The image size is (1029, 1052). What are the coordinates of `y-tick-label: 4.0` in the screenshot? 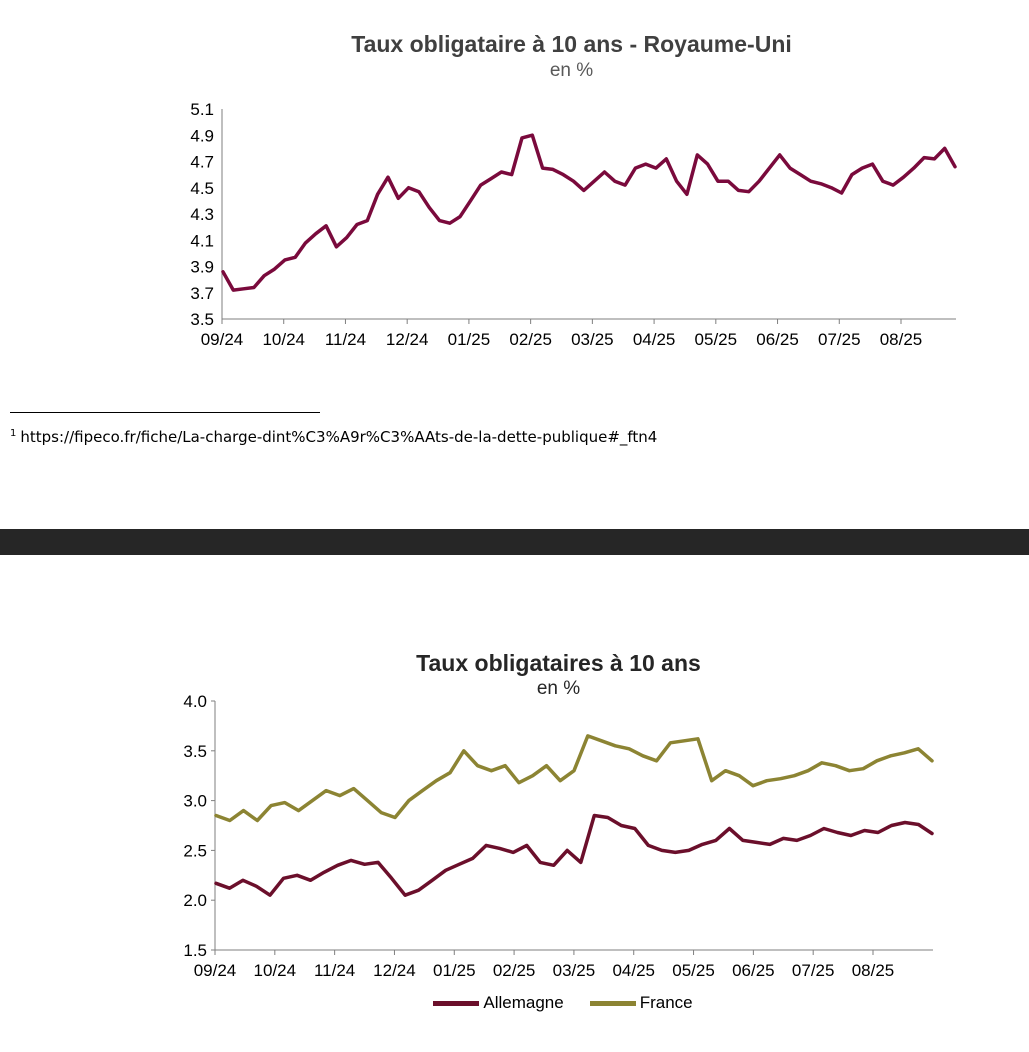 It's located at (195, 701).